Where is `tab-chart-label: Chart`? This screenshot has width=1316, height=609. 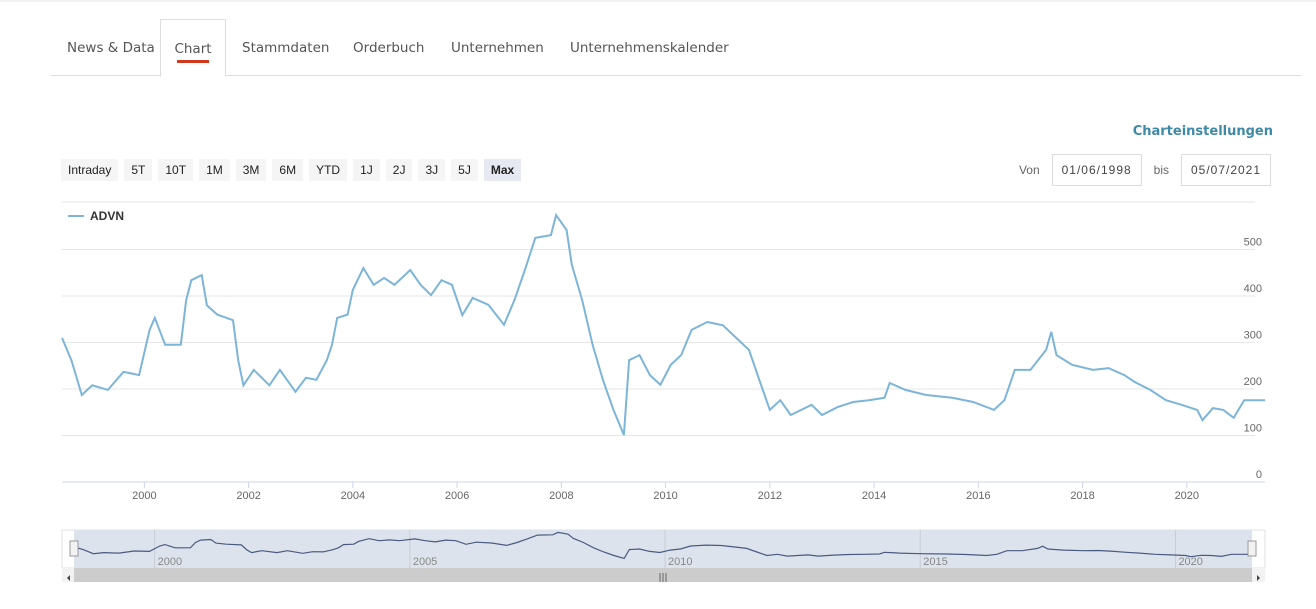
tab-chart-label: Chart is located at coordinates (193, 49).